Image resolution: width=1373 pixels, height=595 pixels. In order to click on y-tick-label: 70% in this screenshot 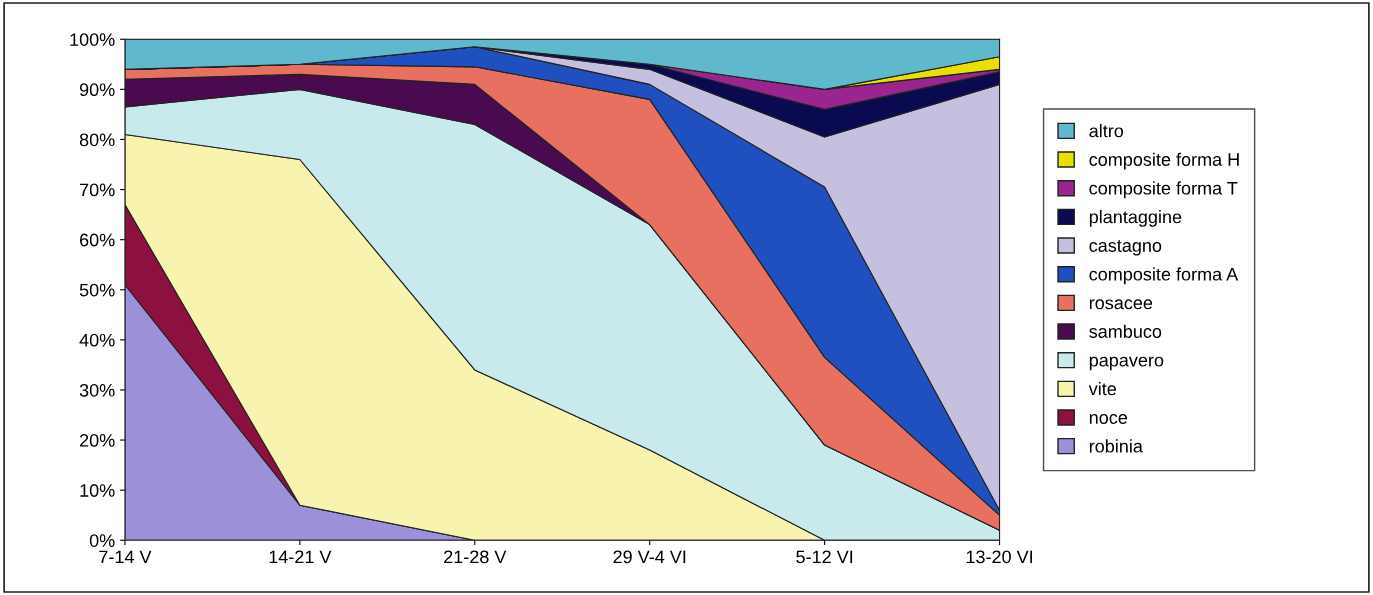, I will do `click(97, 190)`.